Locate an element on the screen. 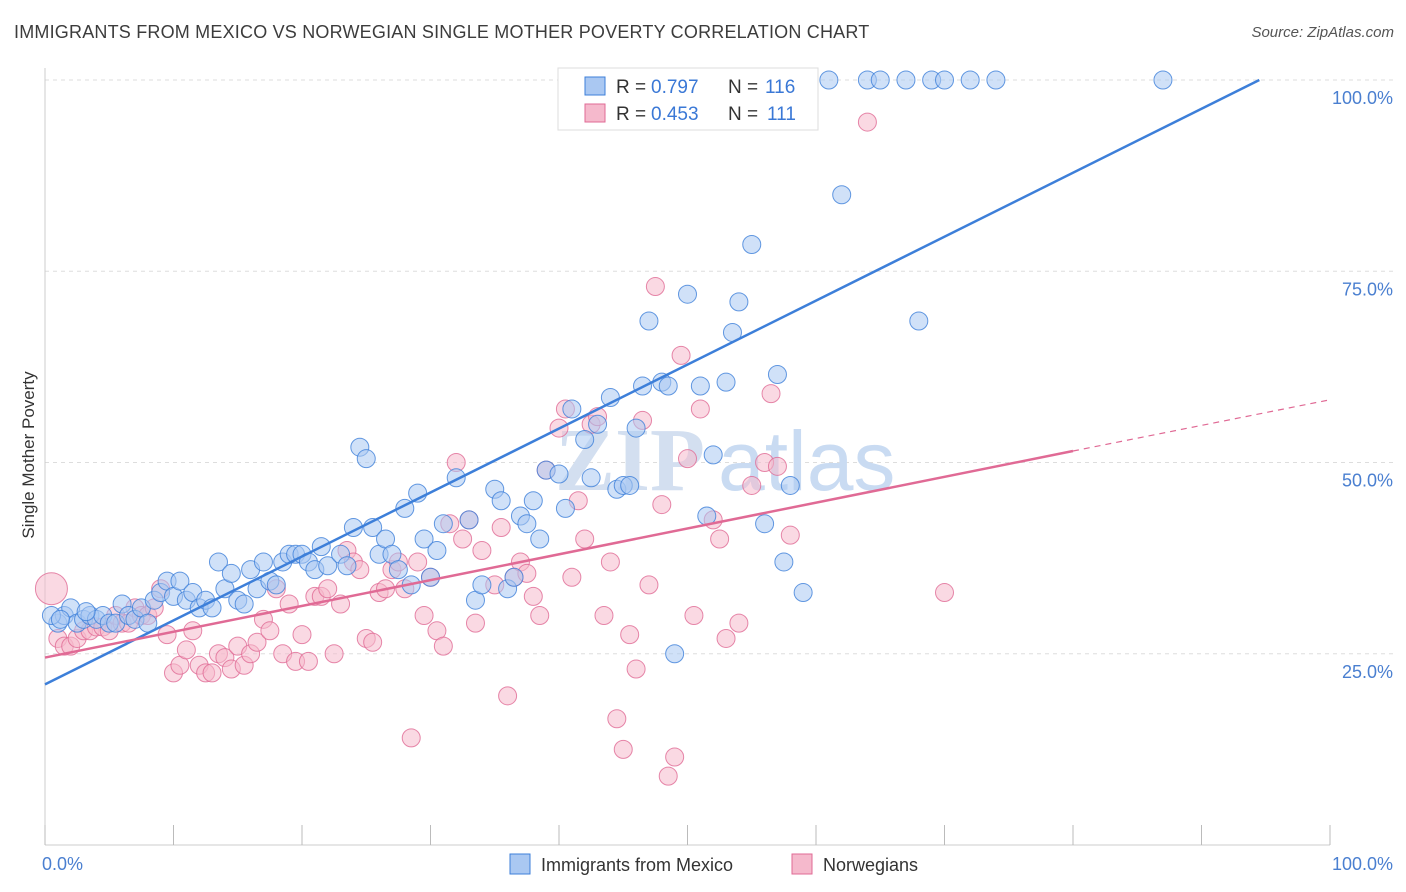 The height and width of the screenshot is (892, 1406). legend-n-label: N = is located at coordinates (743, 87).